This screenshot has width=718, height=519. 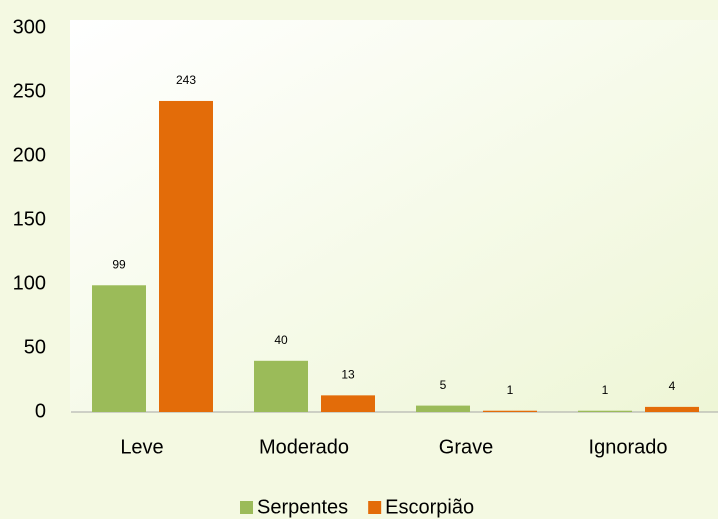 I want to click on x-tick-label: Grave, so click(x=466, y=447).